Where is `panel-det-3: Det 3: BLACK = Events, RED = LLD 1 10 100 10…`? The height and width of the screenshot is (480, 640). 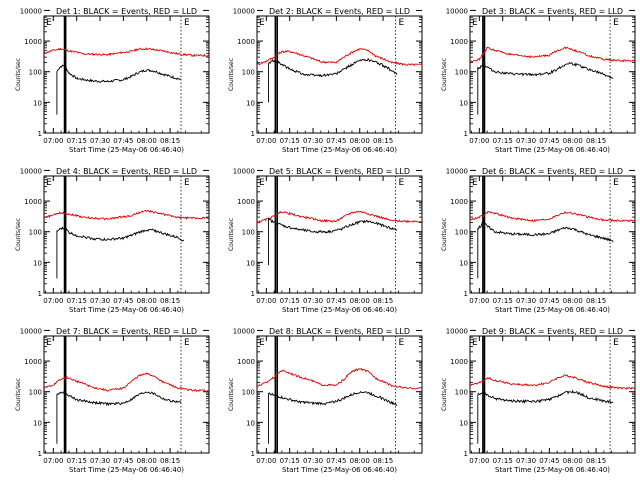 panel-det-3: Det 3: BLACK = Events, RED = LLD 1 10 100 10… is located at coordinates (538, 80).